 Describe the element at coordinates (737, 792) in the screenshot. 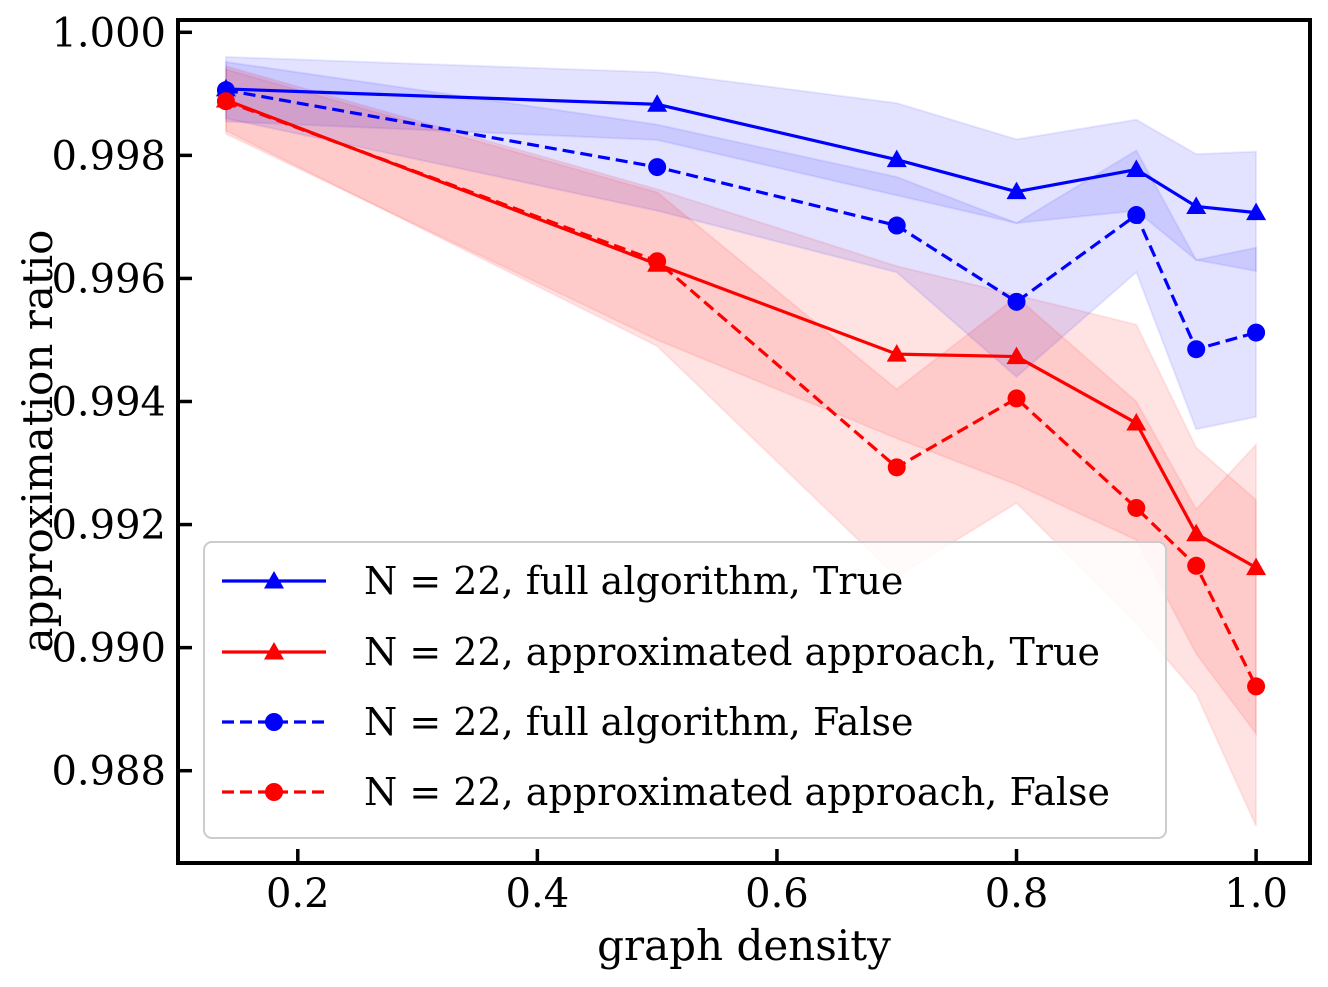

I see `legend-label-4: N = 22, approximated approach, False` at that location.